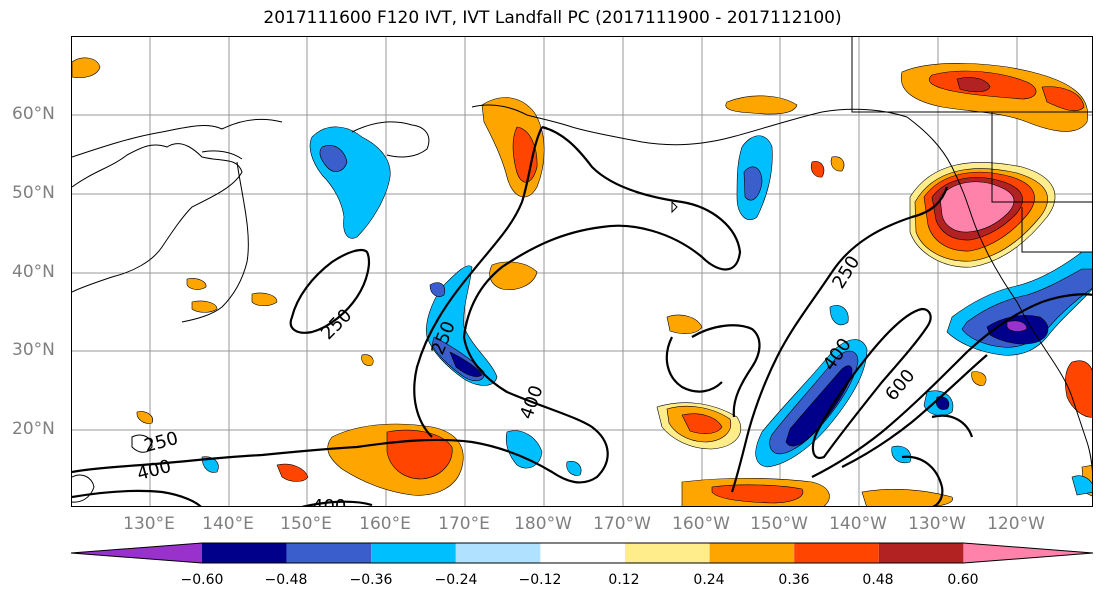 The height and width of the screenshot is (601, 1105). I want to click on lon-label-150w: 150°W, so click(779, 524).